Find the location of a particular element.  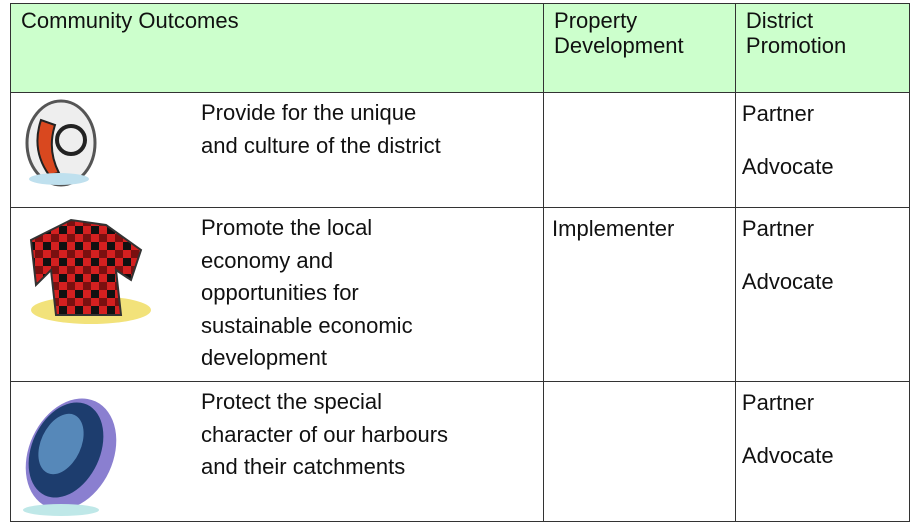

outcome-line: character of our harbours is located at coordinates (325, 434).